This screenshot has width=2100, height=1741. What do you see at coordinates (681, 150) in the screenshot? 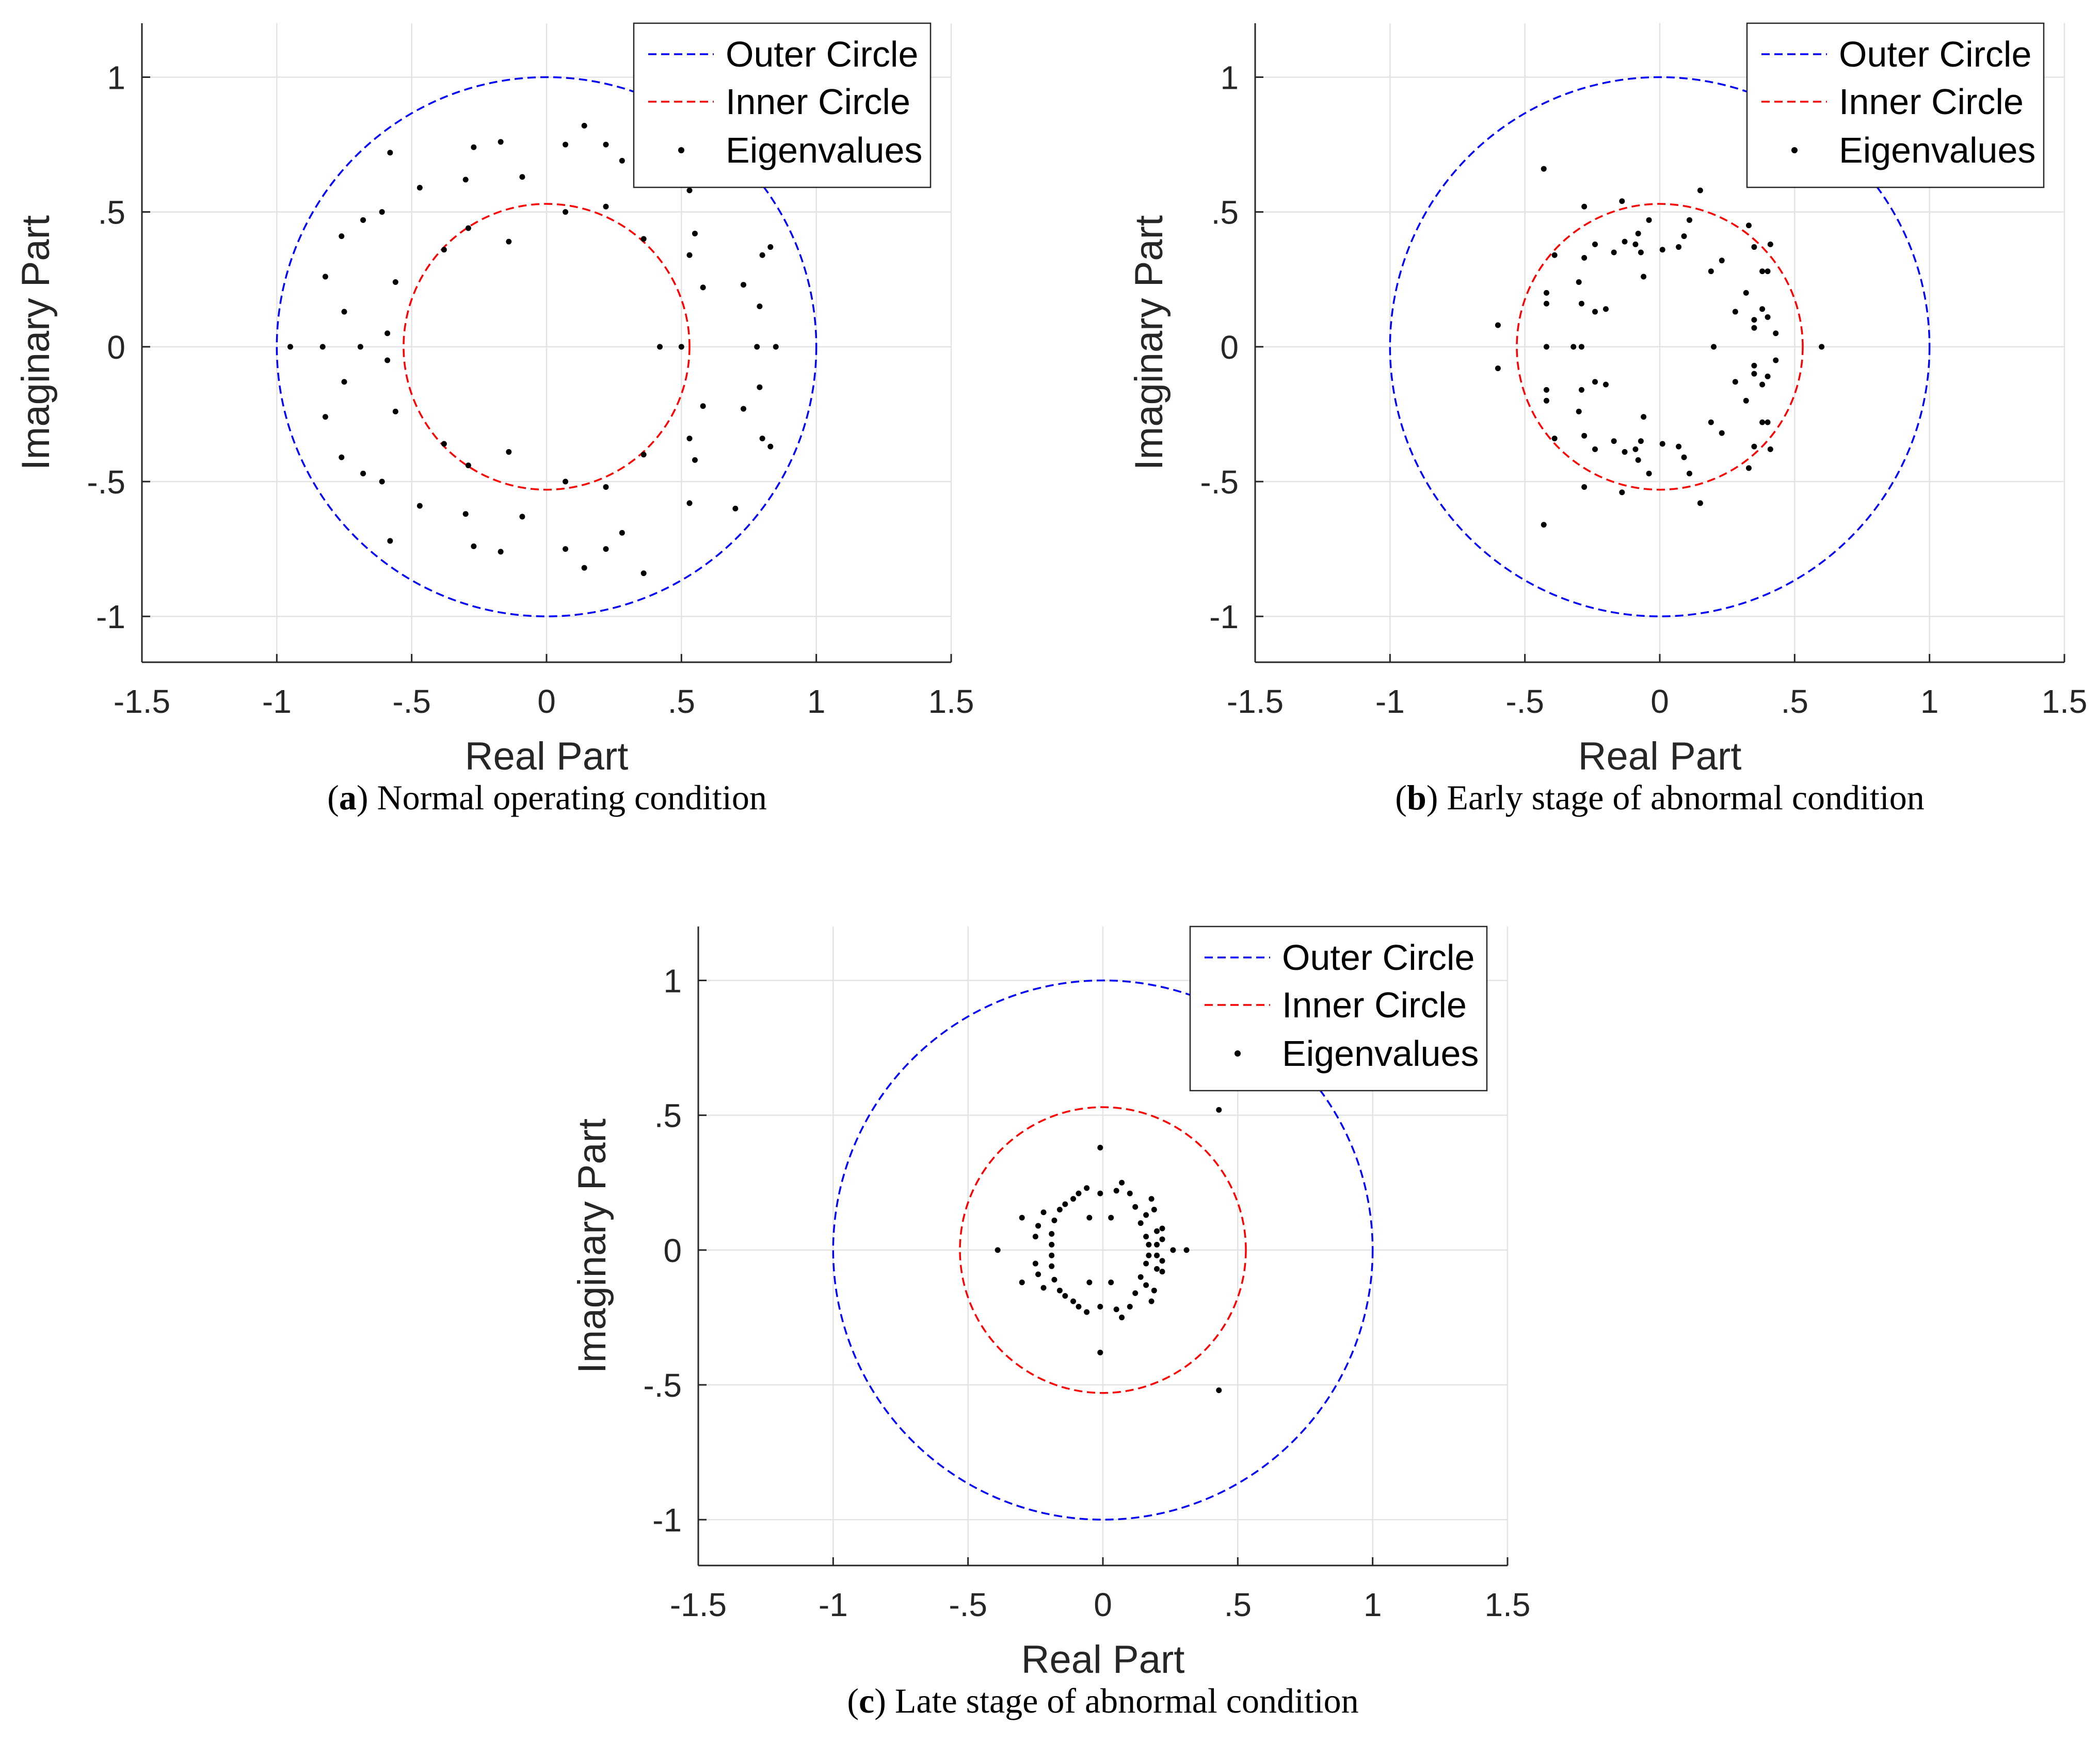
I see `legend-eigenvalue-swatch` at bounding box center [681, 150].